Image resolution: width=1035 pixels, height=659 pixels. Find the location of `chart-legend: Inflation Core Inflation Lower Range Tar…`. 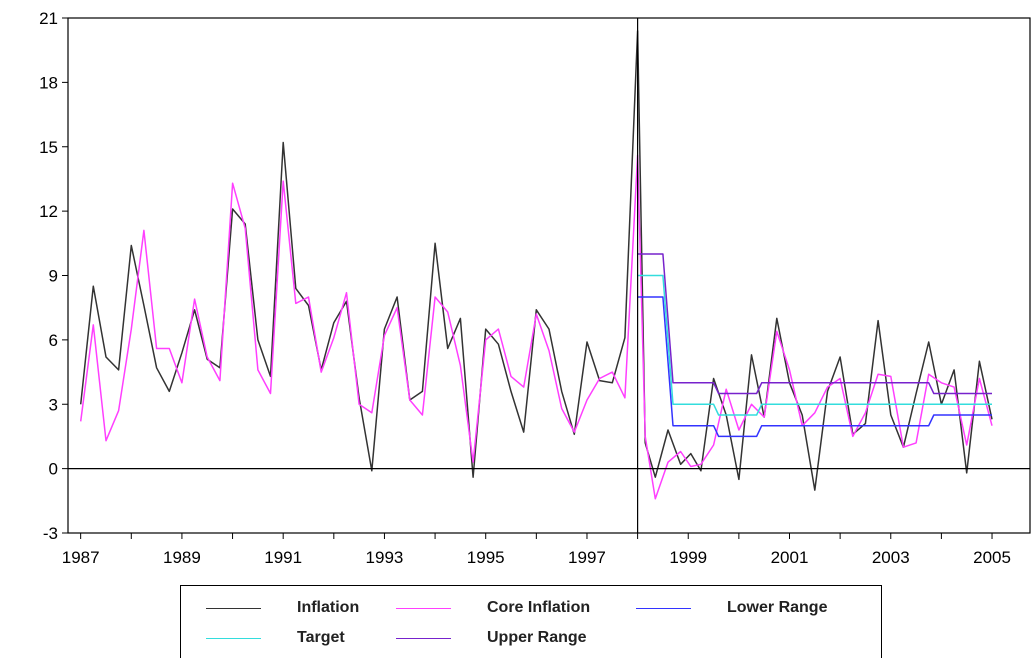

chart-legend: Inflation Core Inflation Lower Range Tar… is located at coordinates (531, 621).